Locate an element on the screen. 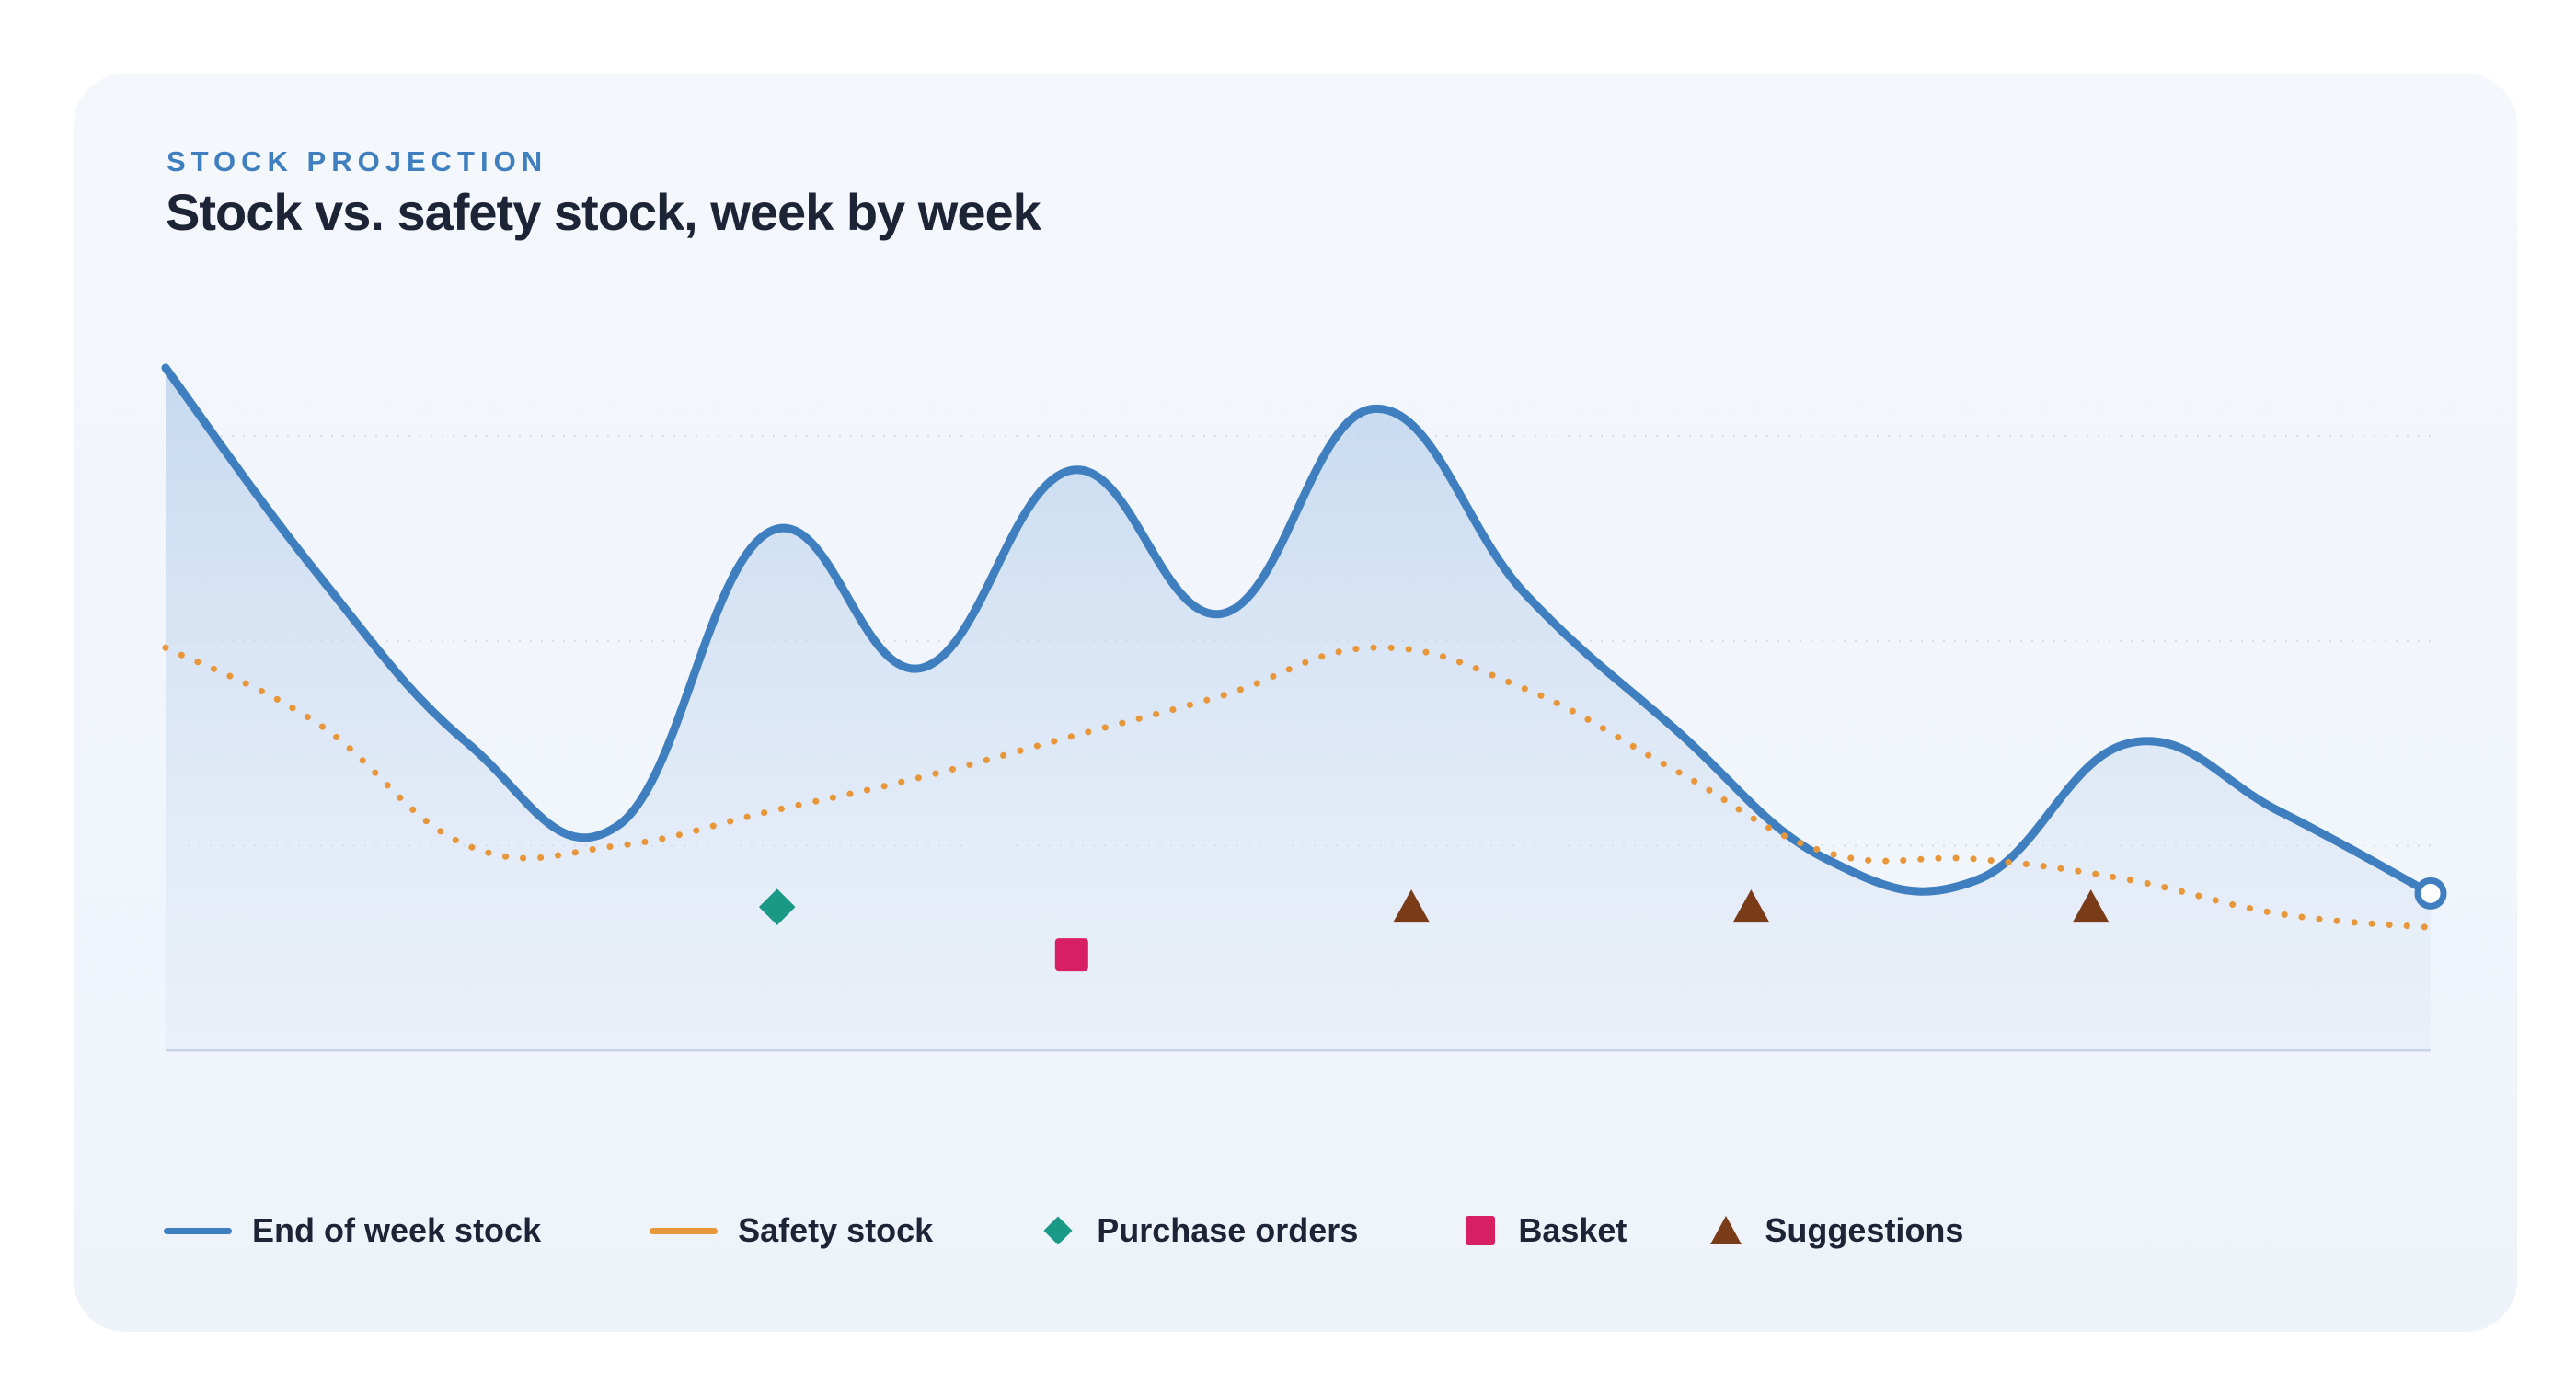 Image resolution: width=2576 pixels, height=1398 pixels. chart-eyebrow: STOCK PROJECTION is located at coordinates (357, 161).